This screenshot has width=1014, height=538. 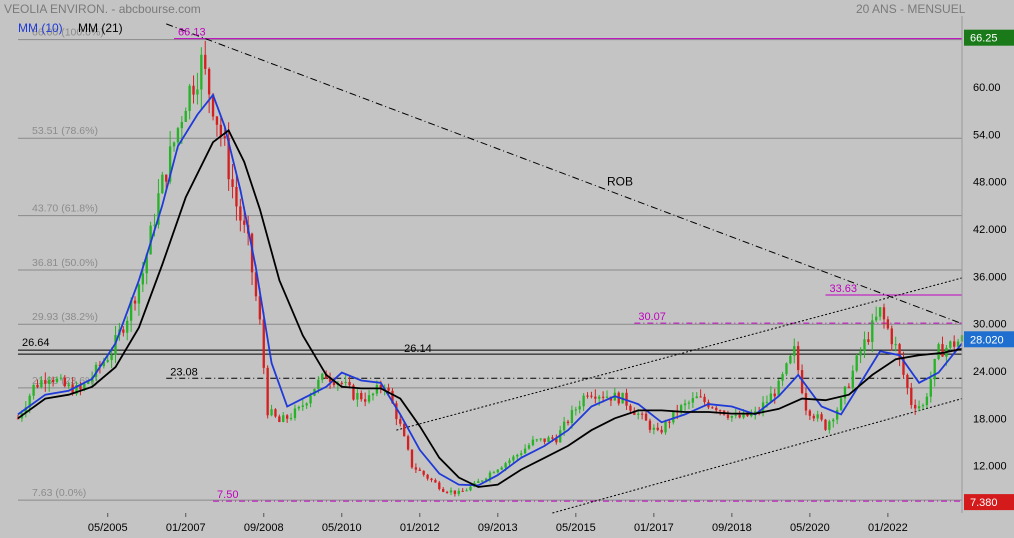 I want to click on hline-label: 66.13, so click(x=192, y=33).